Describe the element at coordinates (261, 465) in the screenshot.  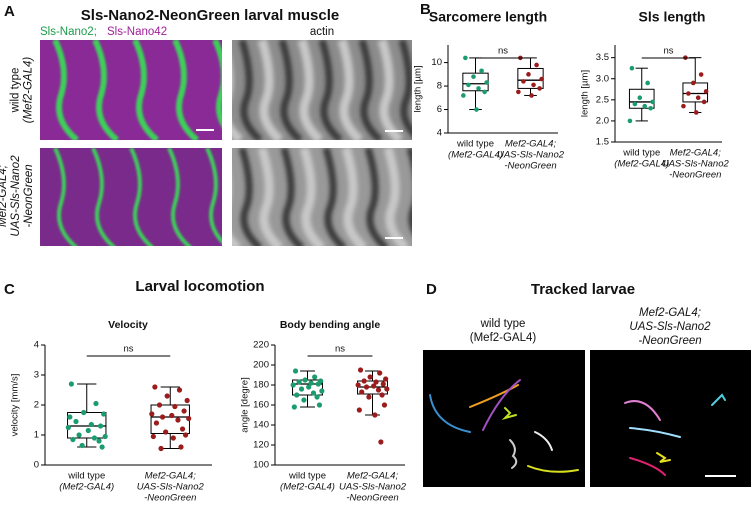
I see `y-tick-label: 100` at that location.